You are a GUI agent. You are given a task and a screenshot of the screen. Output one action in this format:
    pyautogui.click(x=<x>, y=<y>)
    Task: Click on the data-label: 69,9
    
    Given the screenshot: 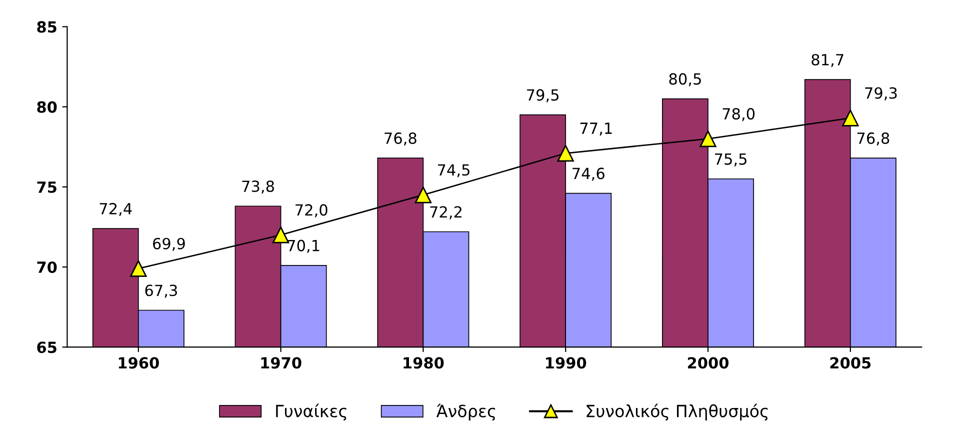 What is the action you would take?
    pyautogui.click(x=169, y=244)
    